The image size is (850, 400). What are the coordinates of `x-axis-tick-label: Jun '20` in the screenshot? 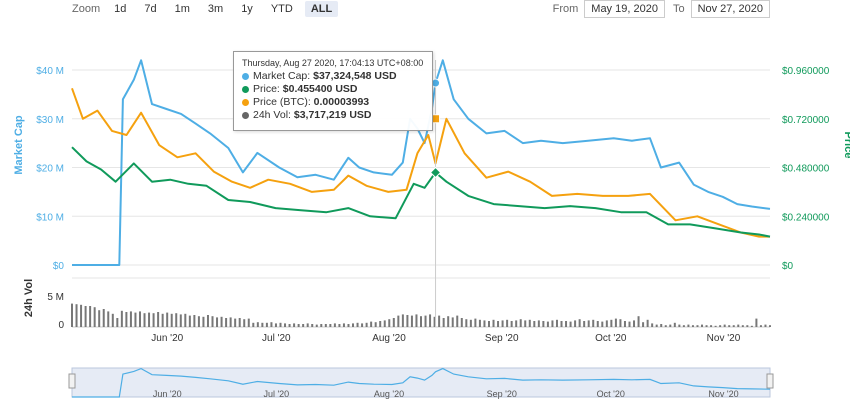 It's located at (167, 338).